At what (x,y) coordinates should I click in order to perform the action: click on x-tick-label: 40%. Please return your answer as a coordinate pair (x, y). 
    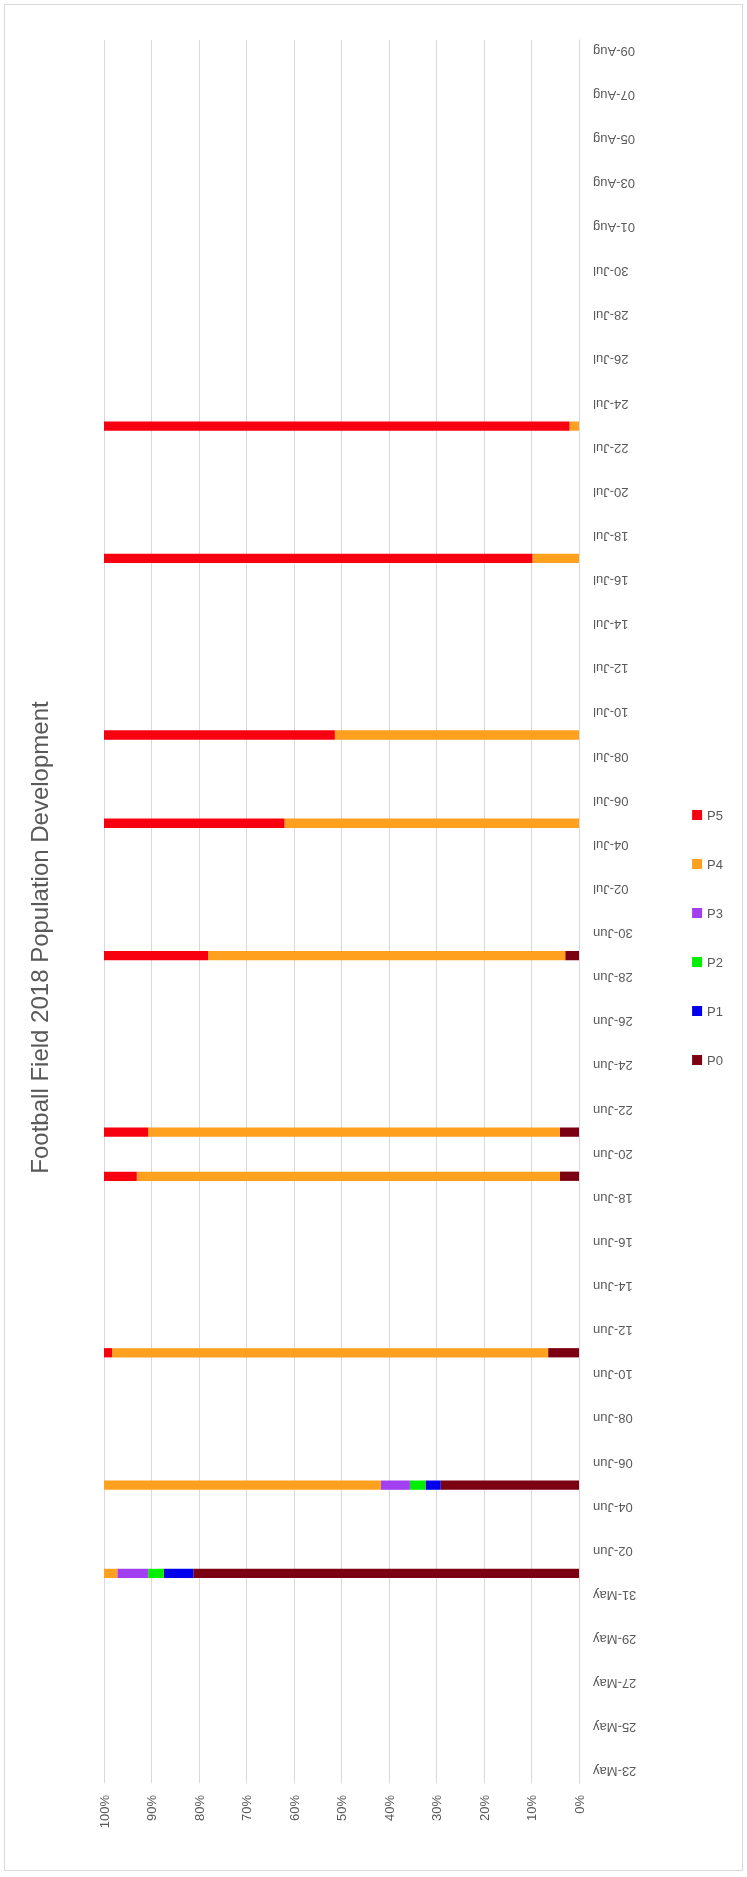
    Looking at the image, I should click on (389, 1808).